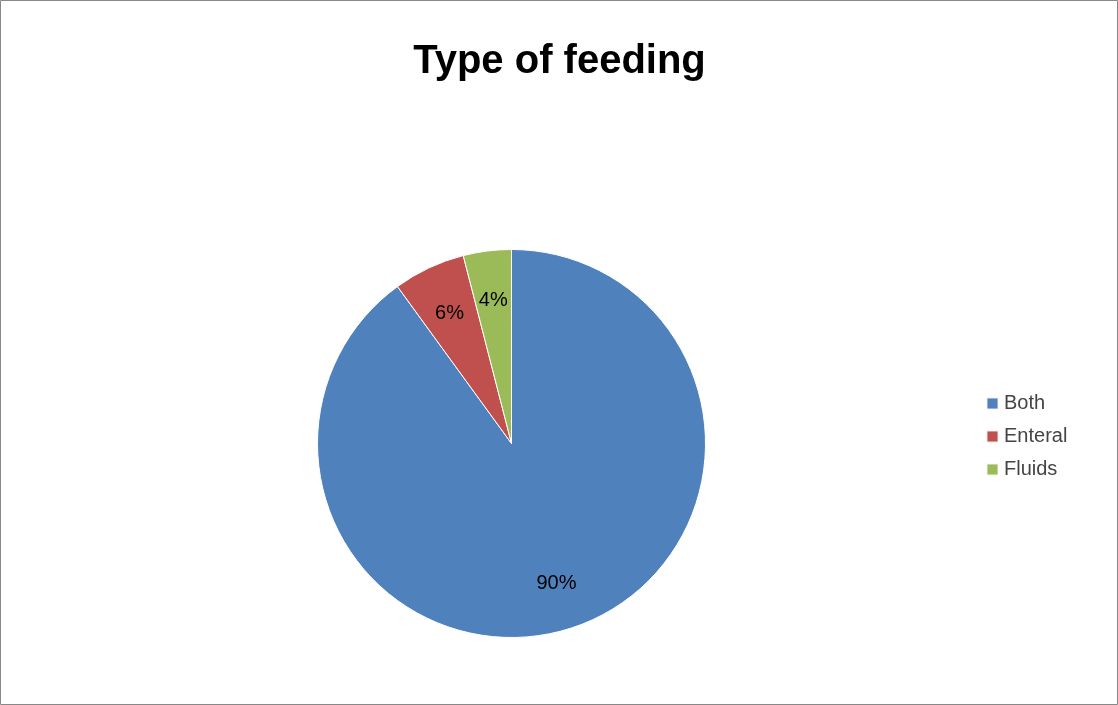 This screenshot has height=705, width=1118. I want to click on chart-title: Type of feeding, so click(559, 58).